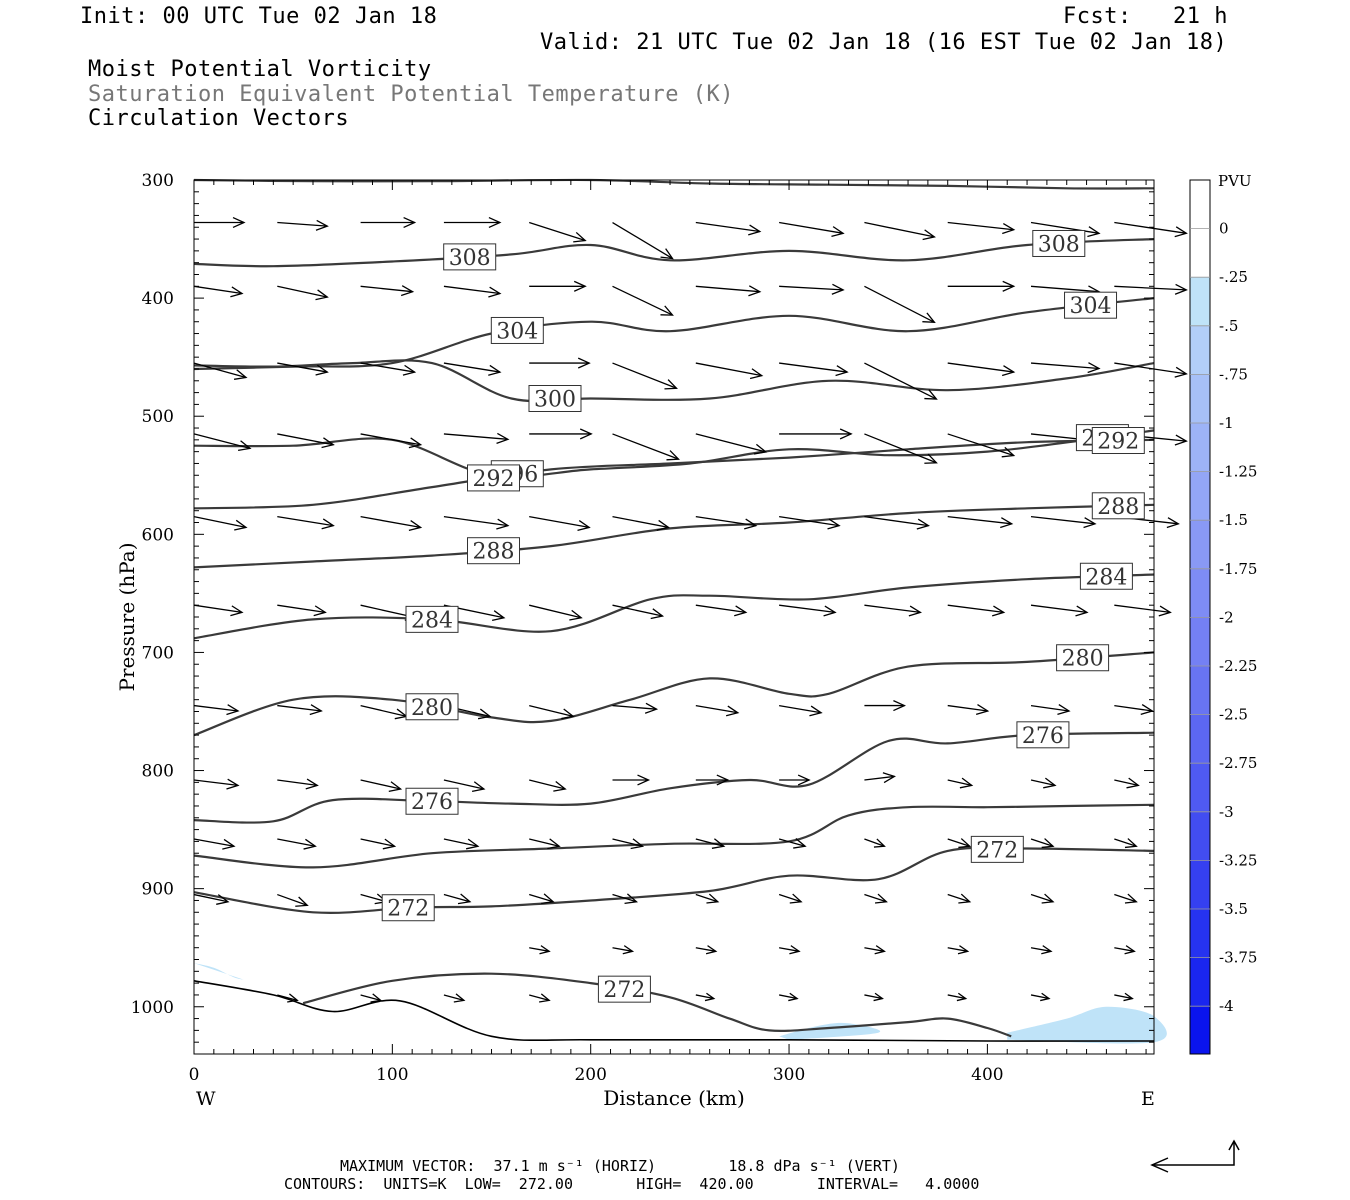  Describe the element at coordinates (1148, 1099) in the screenshot. I see `east-label: E` at that location.